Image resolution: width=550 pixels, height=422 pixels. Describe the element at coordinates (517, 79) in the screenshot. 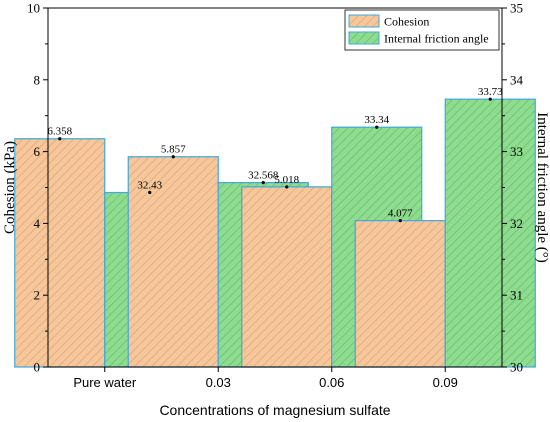

I see `right-tick-label: 34` at that location.